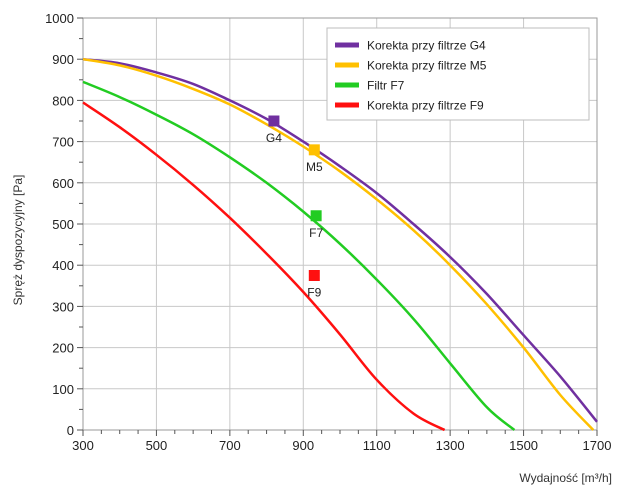 The image size is (625, 490). Describe the element at coordinates (83, 445) in the screenshot. I see `x-tick-label: 300` at that location.